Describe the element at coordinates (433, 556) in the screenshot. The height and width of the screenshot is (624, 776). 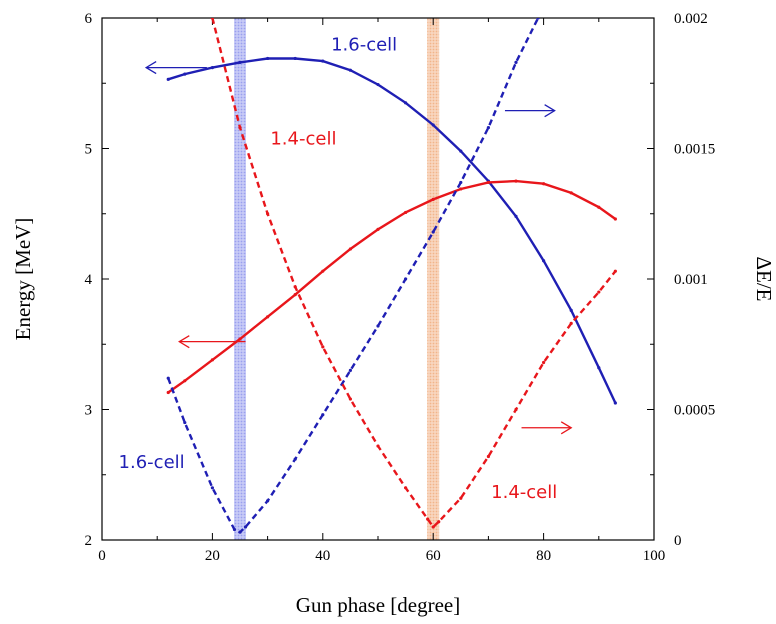
I see `x-tick-label: 60` at that location.